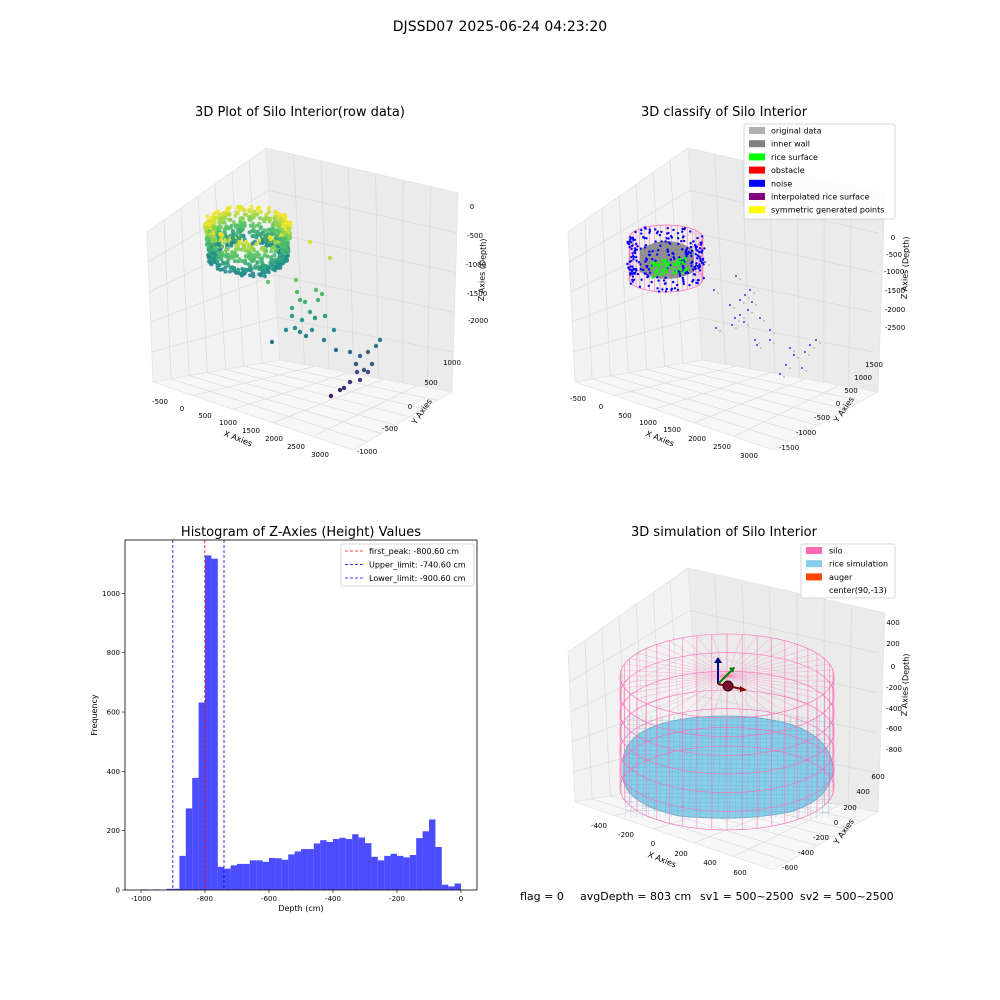  What do you see at coordinates (821, 838) in the screenshot?
I see `sim-y-tick: -200` at bounding box center [821, 838].